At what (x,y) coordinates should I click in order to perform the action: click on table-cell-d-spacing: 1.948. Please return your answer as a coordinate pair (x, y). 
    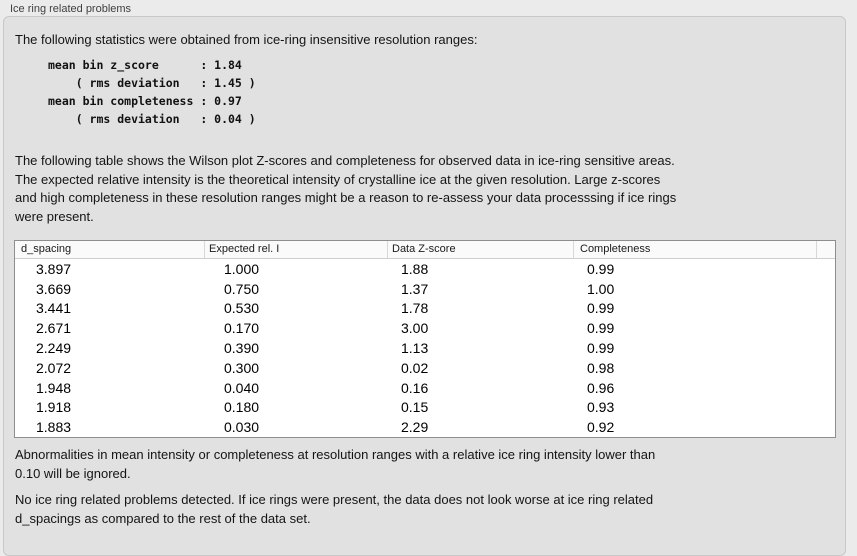
    Looking at the image, I should click on (54, 387).